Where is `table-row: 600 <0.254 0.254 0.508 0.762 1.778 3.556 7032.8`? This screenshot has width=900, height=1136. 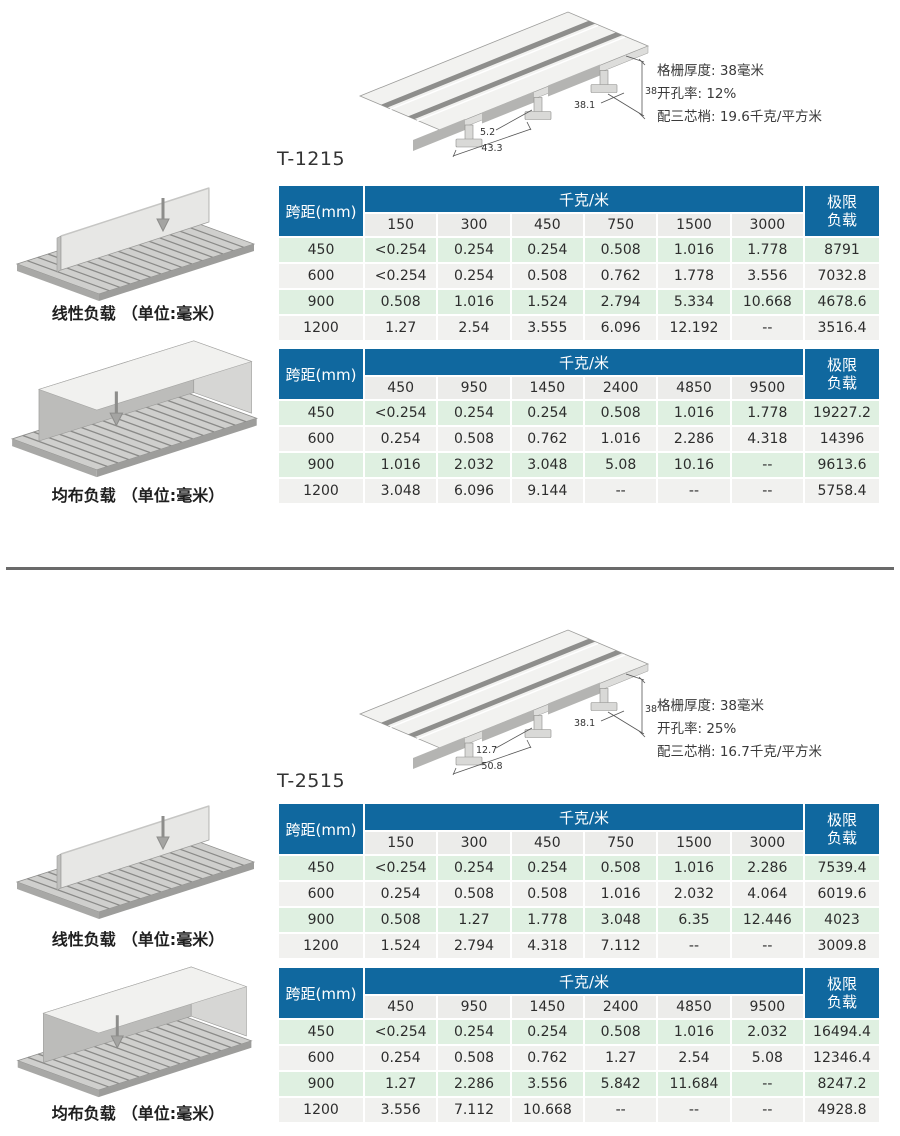 table-row: 600 <0.254 0.254 0.508 0.762 1.778 3.556 7032.8 is located at coordinates (579, 276).